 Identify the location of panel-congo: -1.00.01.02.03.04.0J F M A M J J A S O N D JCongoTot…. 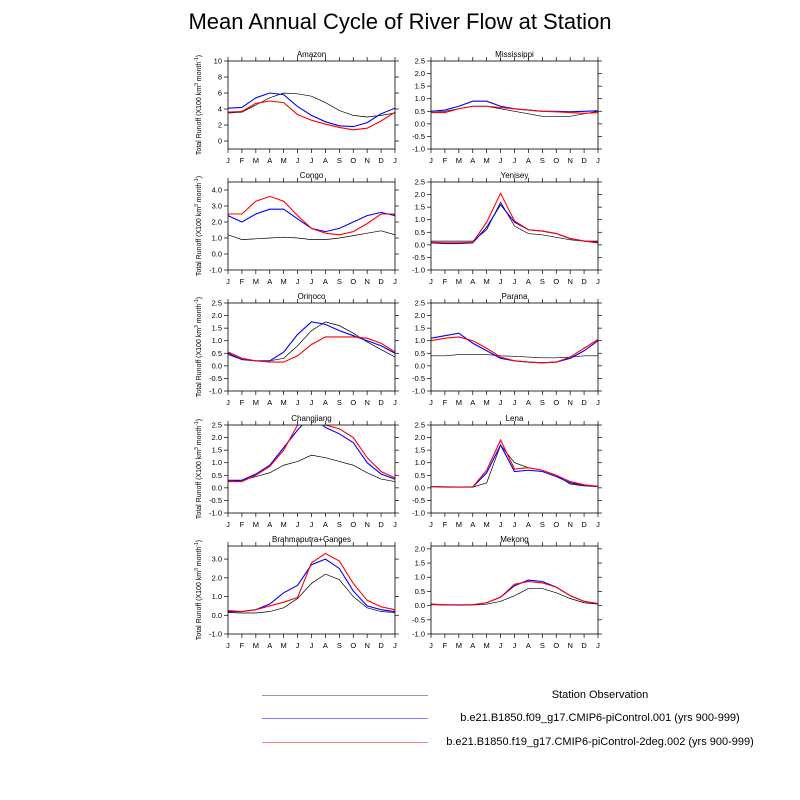
(296, 228).